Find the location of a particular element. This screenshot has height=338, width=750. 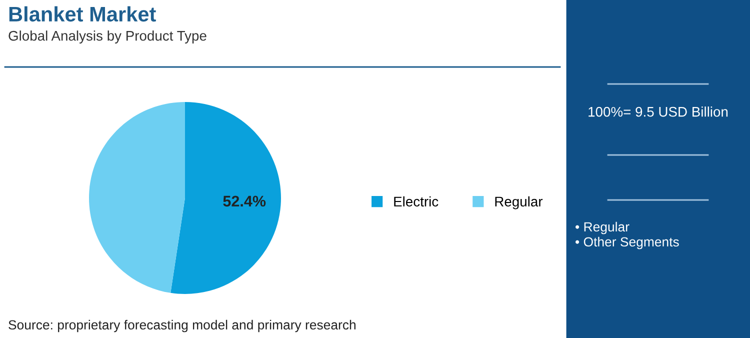

text: • Other Segments is located at coordinates (627, 243).